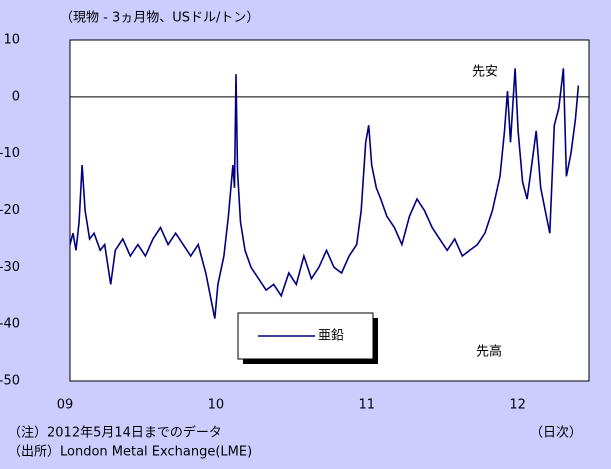  What do you see at coordinates (130, 452) in the screenshot?
I see `note: （出所）London Metal Exchange(LME)` at bounding box center [130, 452].